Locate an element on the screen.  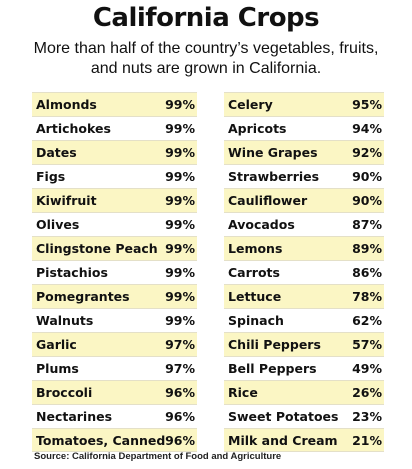
crop-percentage: 23% is located at coordinates (367, 416).